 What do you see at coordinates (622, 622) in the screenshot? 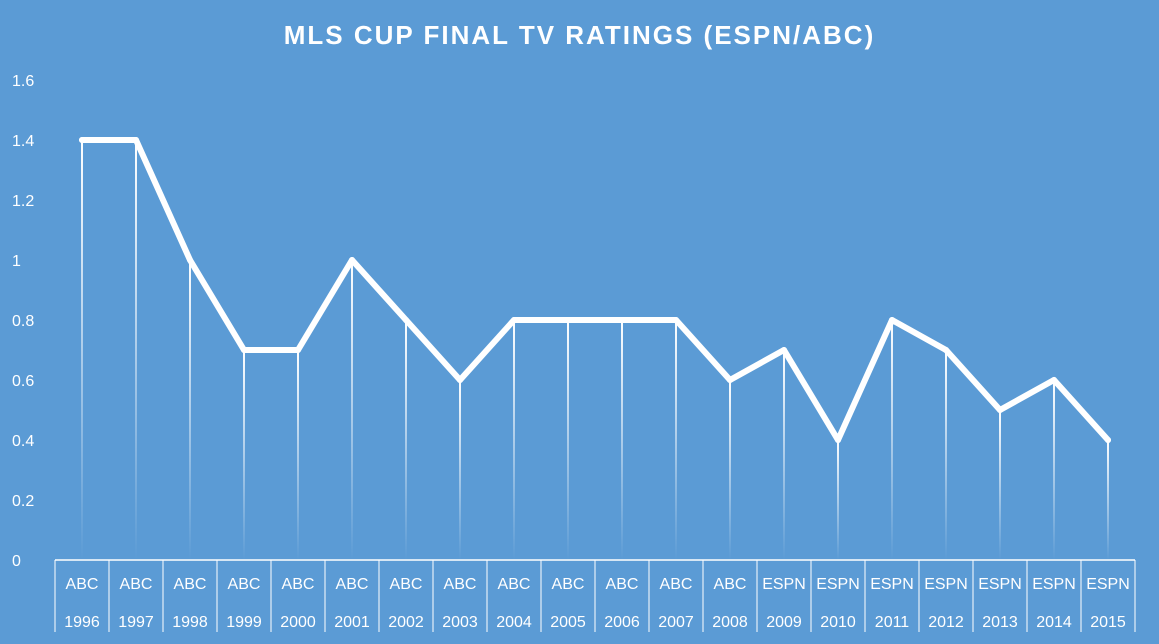
I see `x-tick-label-year: 2006` at bounding box center [622, 622].